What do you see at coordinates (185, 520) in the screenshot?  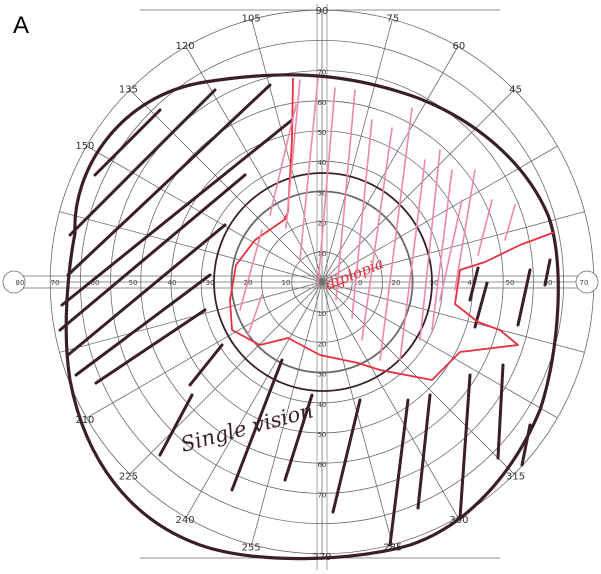 I see `angle-label: 240` at bounding box center [185, 520].